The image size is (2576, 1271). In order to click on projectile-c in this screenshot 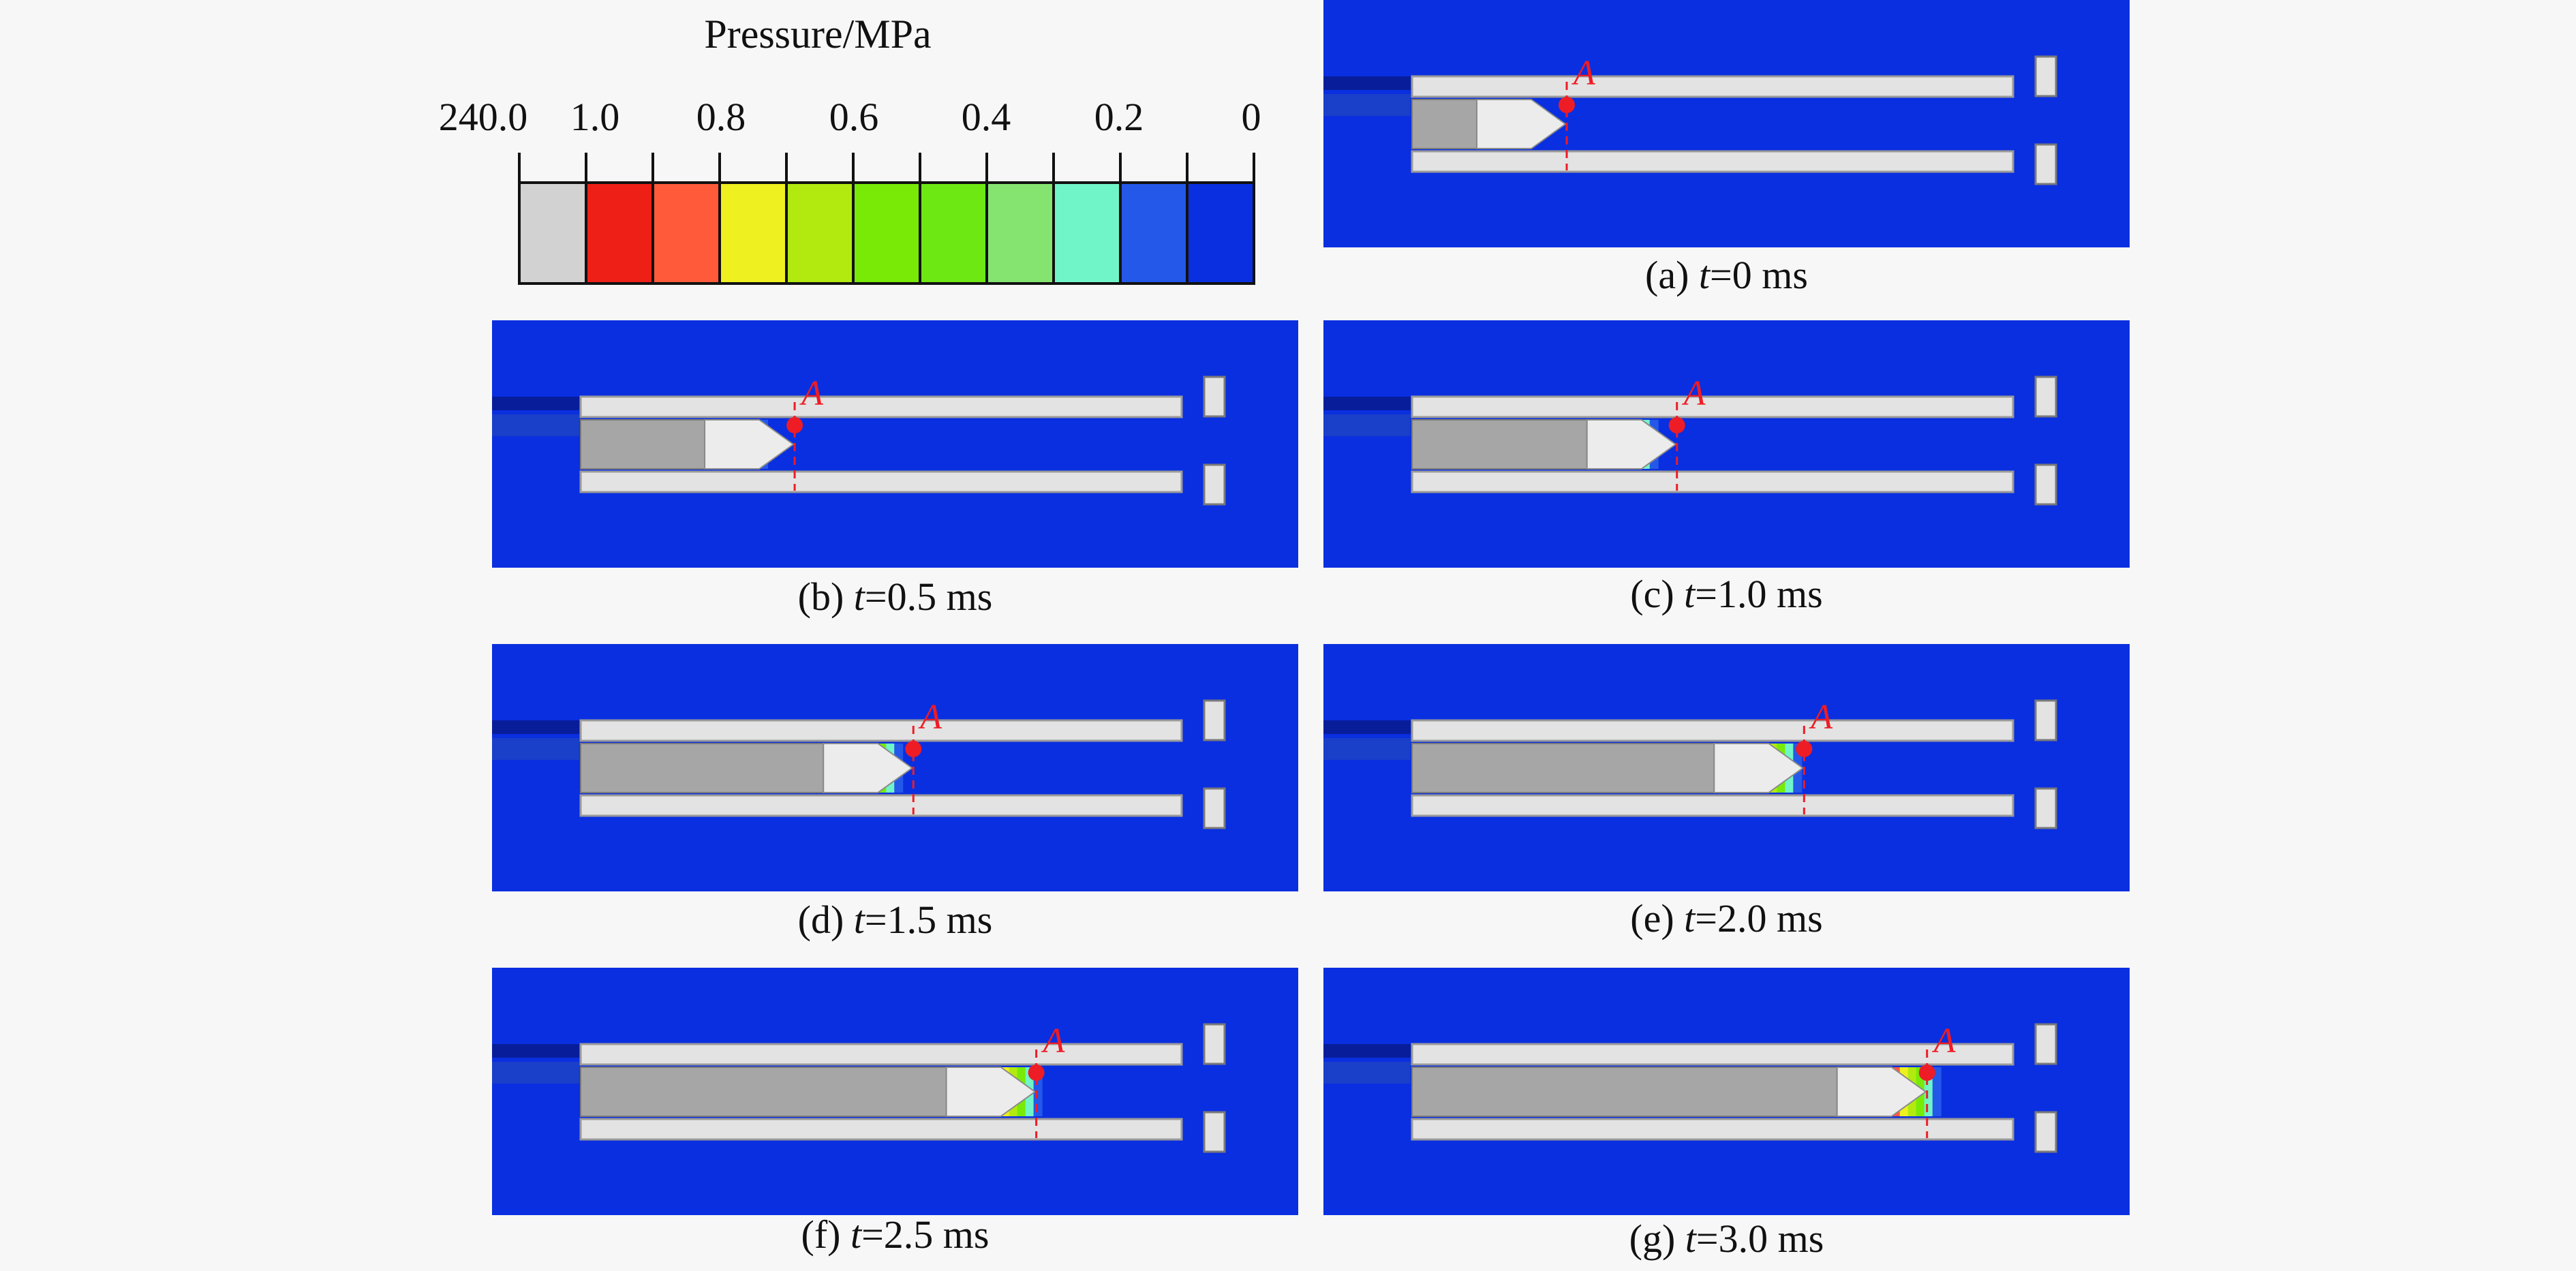, I will do `click(1631, 444)`.